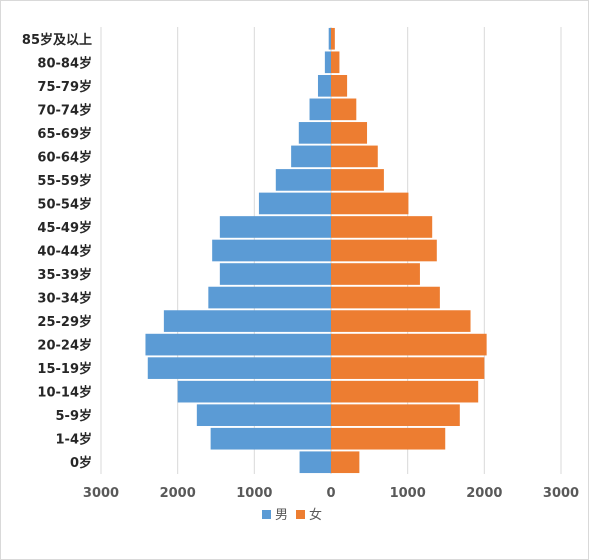 Image resolution: width=589 pixels, height=560 pixels. I want to click on category-label-7: 50-54岁, so click(64, 204).